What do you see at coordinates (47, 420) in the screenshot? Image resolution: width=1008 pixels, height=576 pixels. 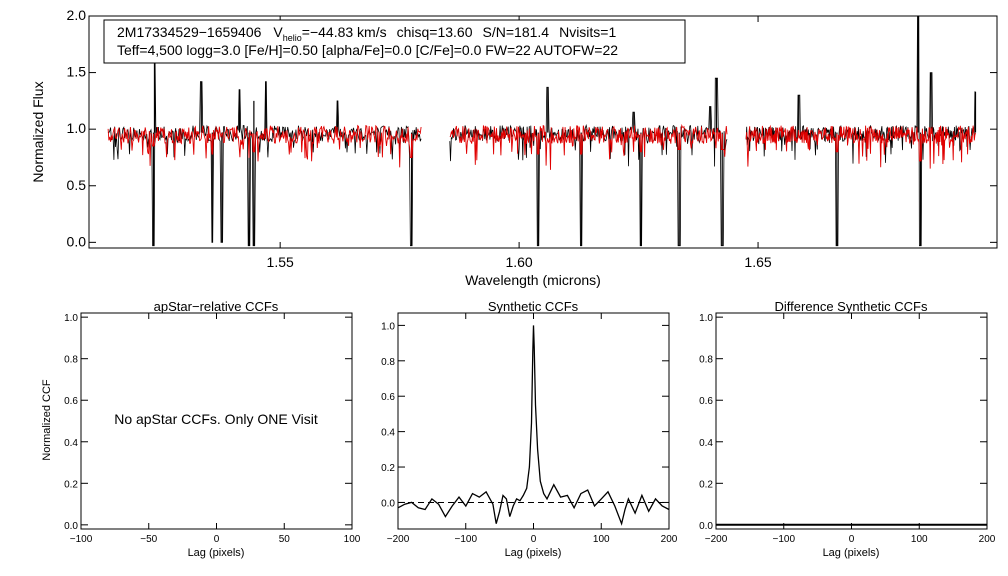 I see `apstar-ylabel: Normalized CCF` at bounding box center [47, 420].